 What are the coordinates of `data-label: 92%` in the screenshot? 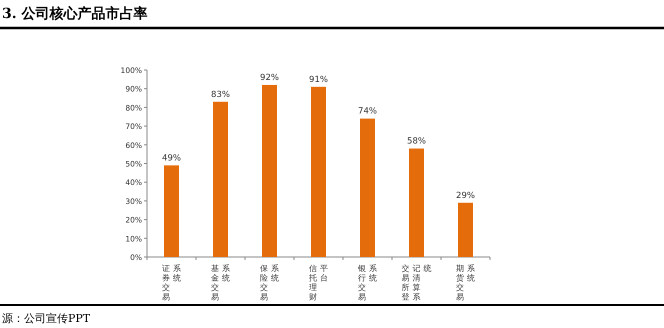 It's located at (269, 77).